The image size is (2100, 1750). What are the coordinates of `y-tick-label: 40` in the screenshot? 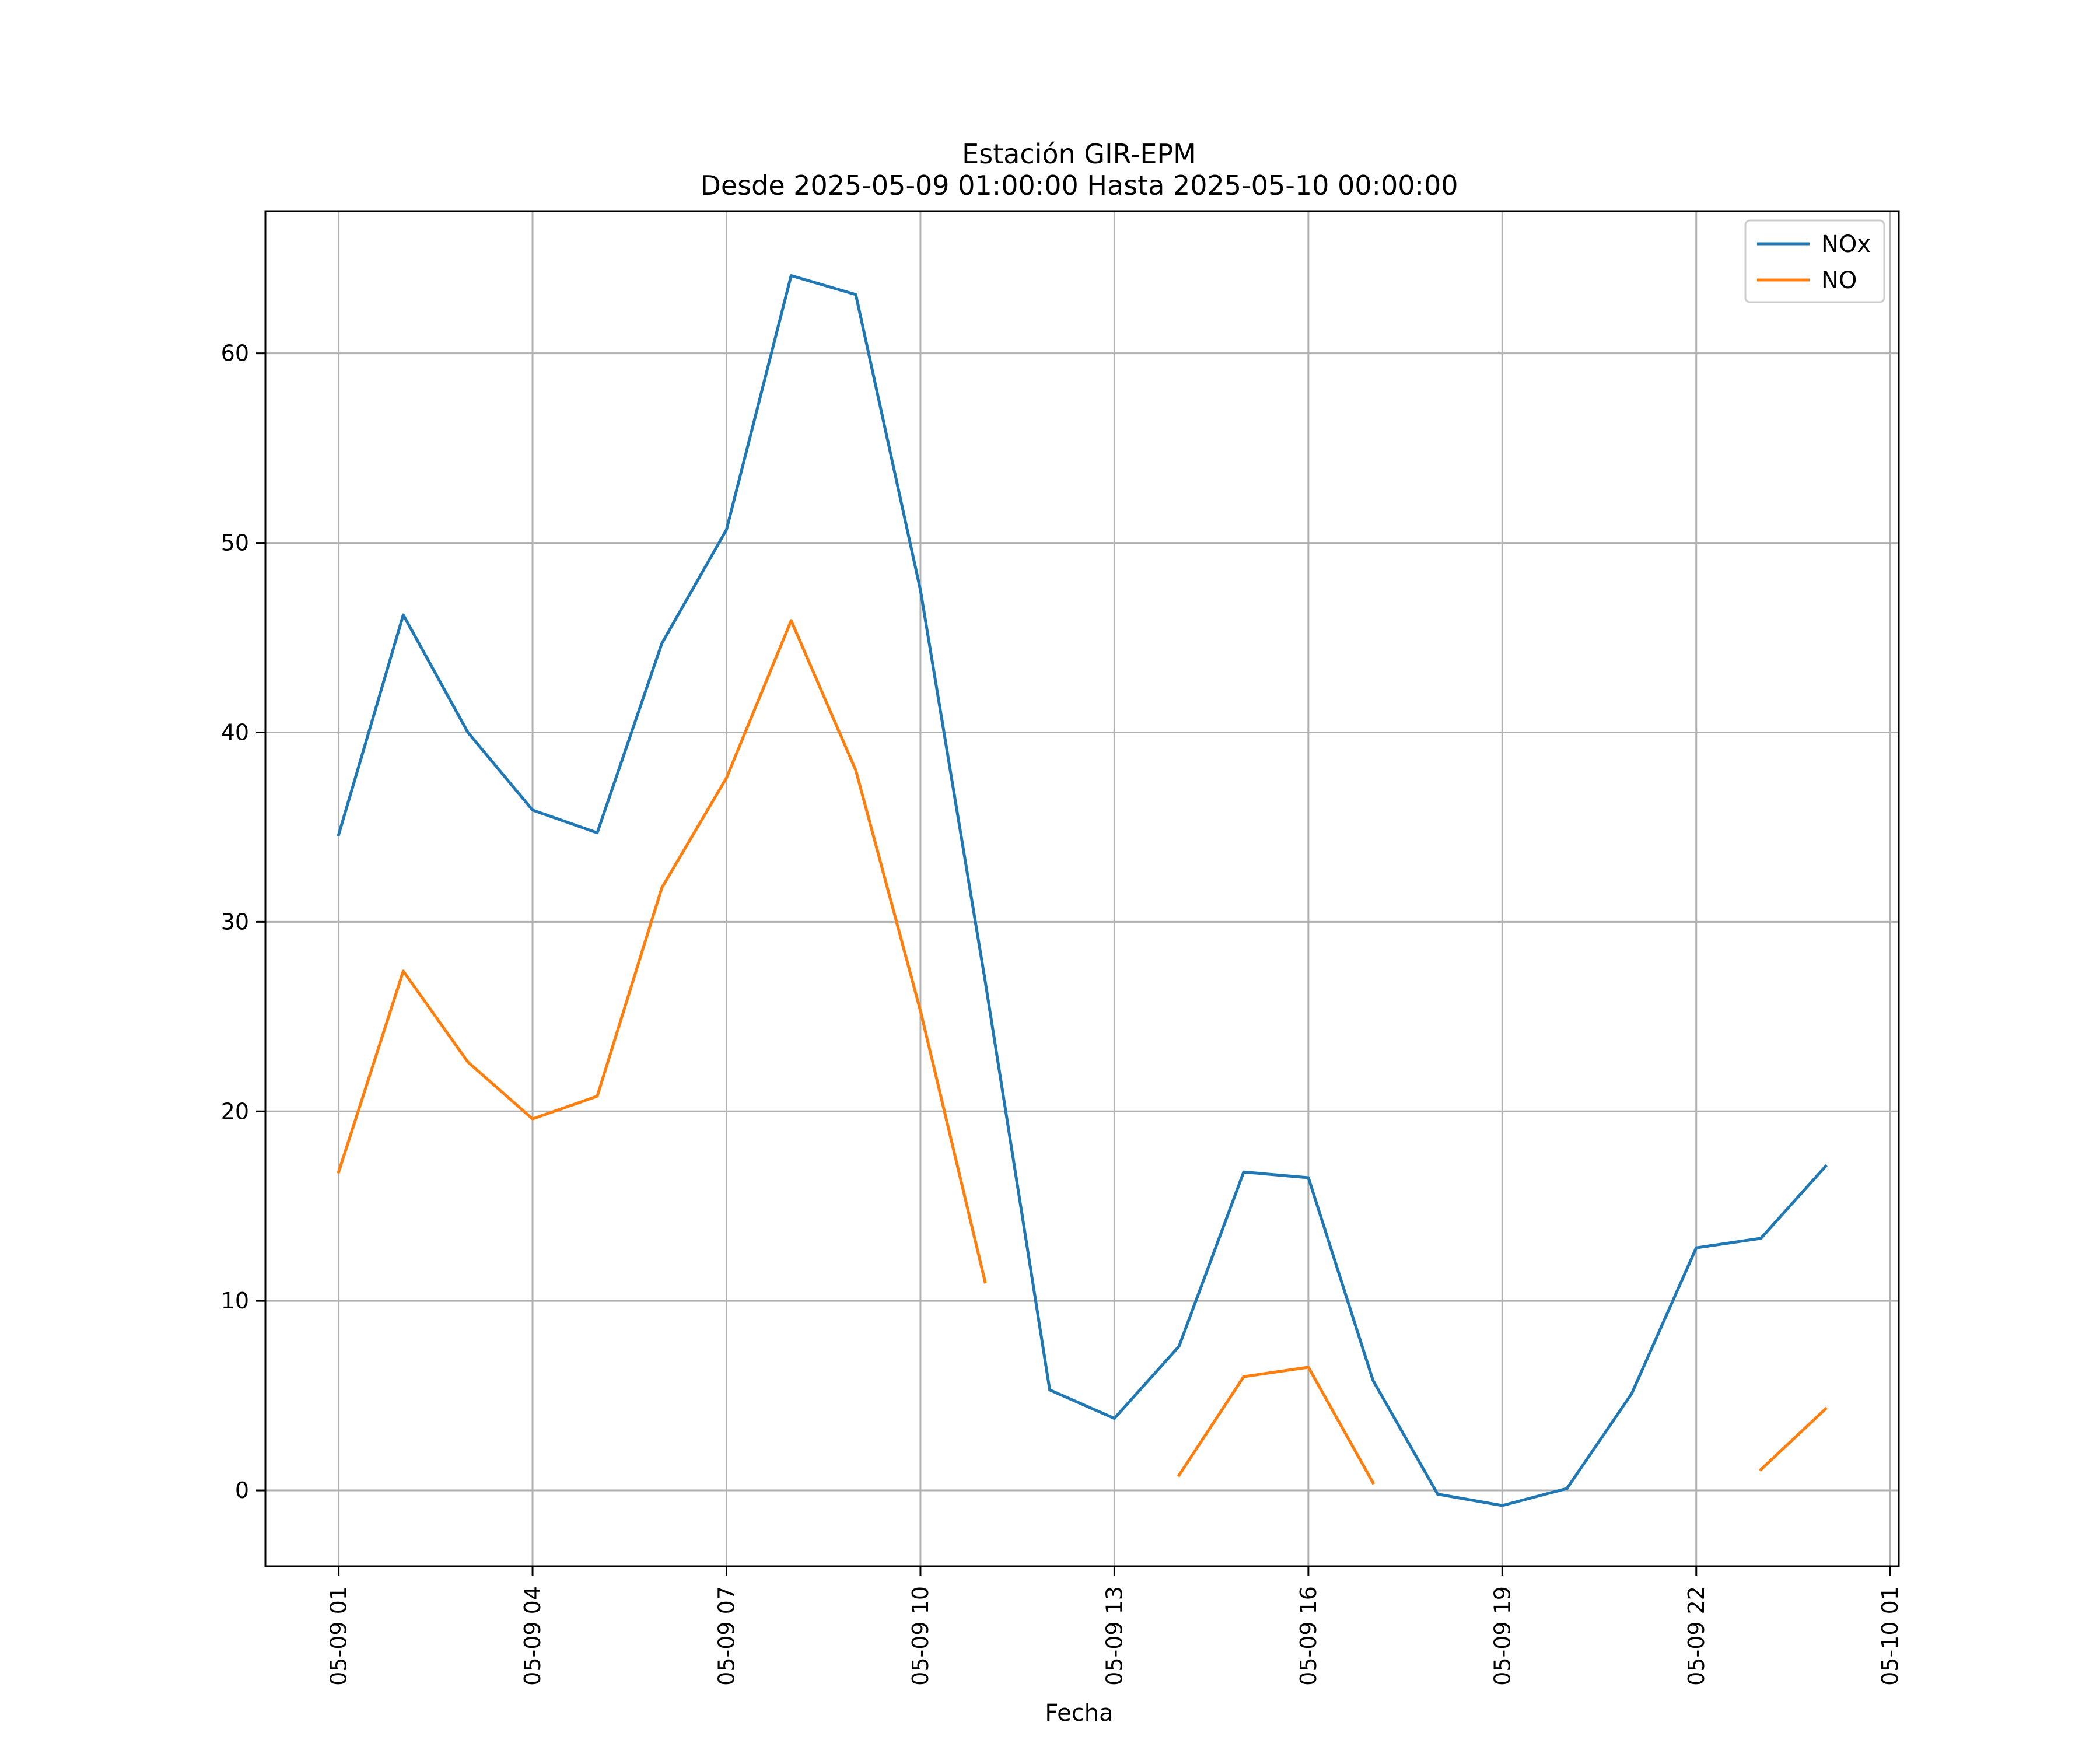 It's located at (235, 732).